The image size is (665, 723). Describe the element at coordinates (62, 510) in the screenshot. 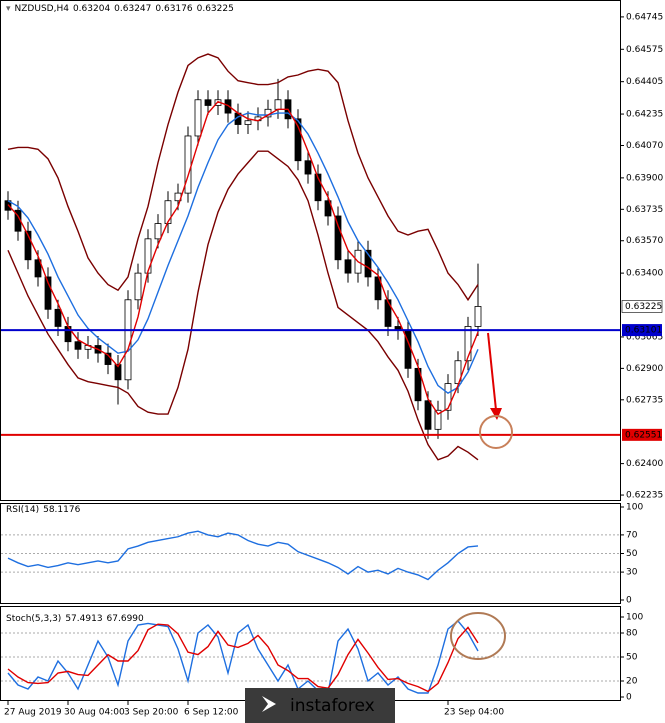

I see `rsi-value: 58.1176` at that location.